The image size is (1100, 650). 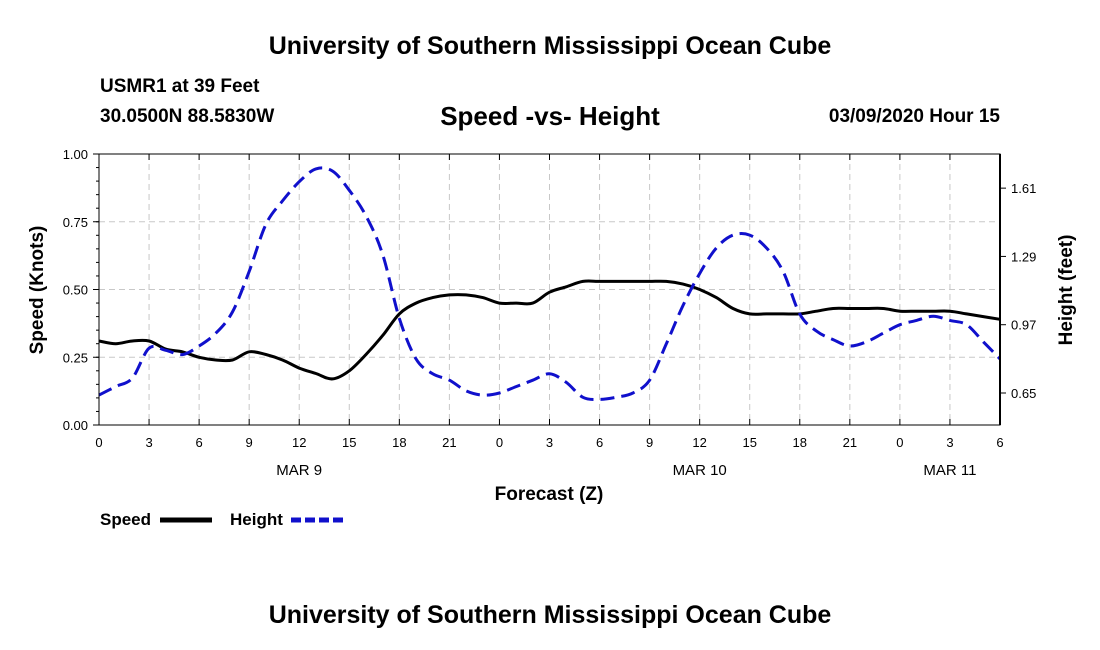 What do you see at coordinates (187, 116) in the screenshot?
I see `coordinates-label: 30.0500N 88.5830W` at bounding box center [187, 116].